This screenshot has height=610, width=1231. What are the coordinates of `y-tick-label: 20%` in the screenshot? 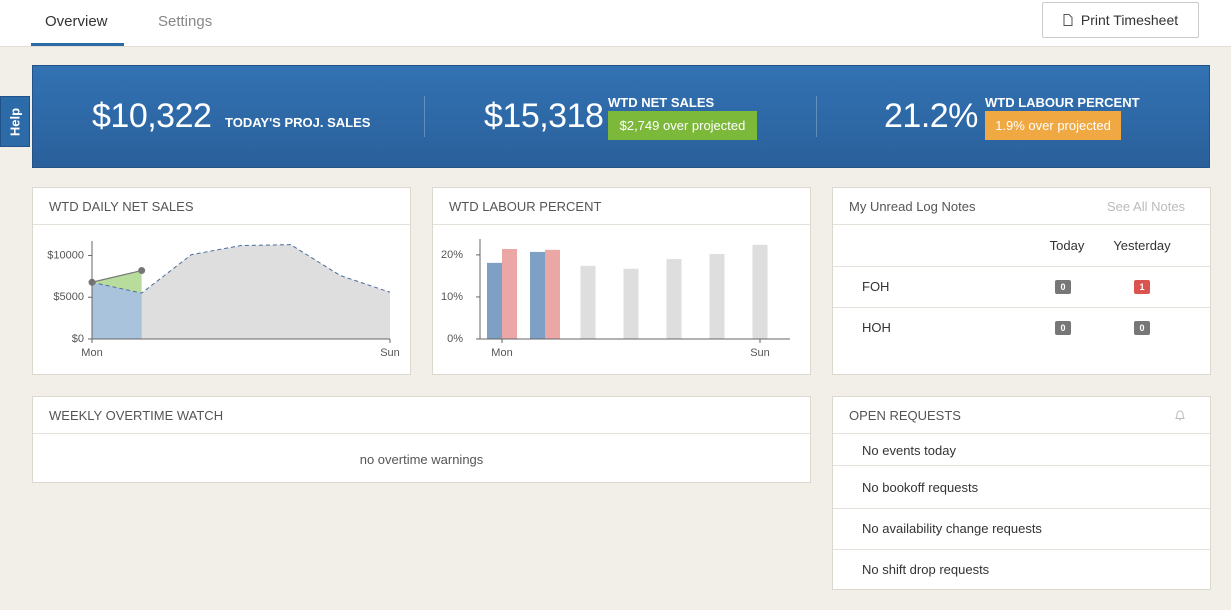 It's located at (452, 255).